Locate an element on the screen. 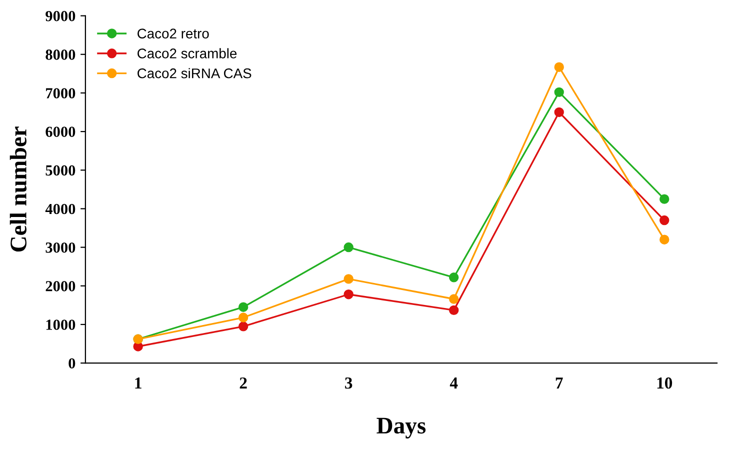 Image resolution: width=743 pixels, height=451 pixels. y-tick-label: 1000 is located at coordinates (61, 325).